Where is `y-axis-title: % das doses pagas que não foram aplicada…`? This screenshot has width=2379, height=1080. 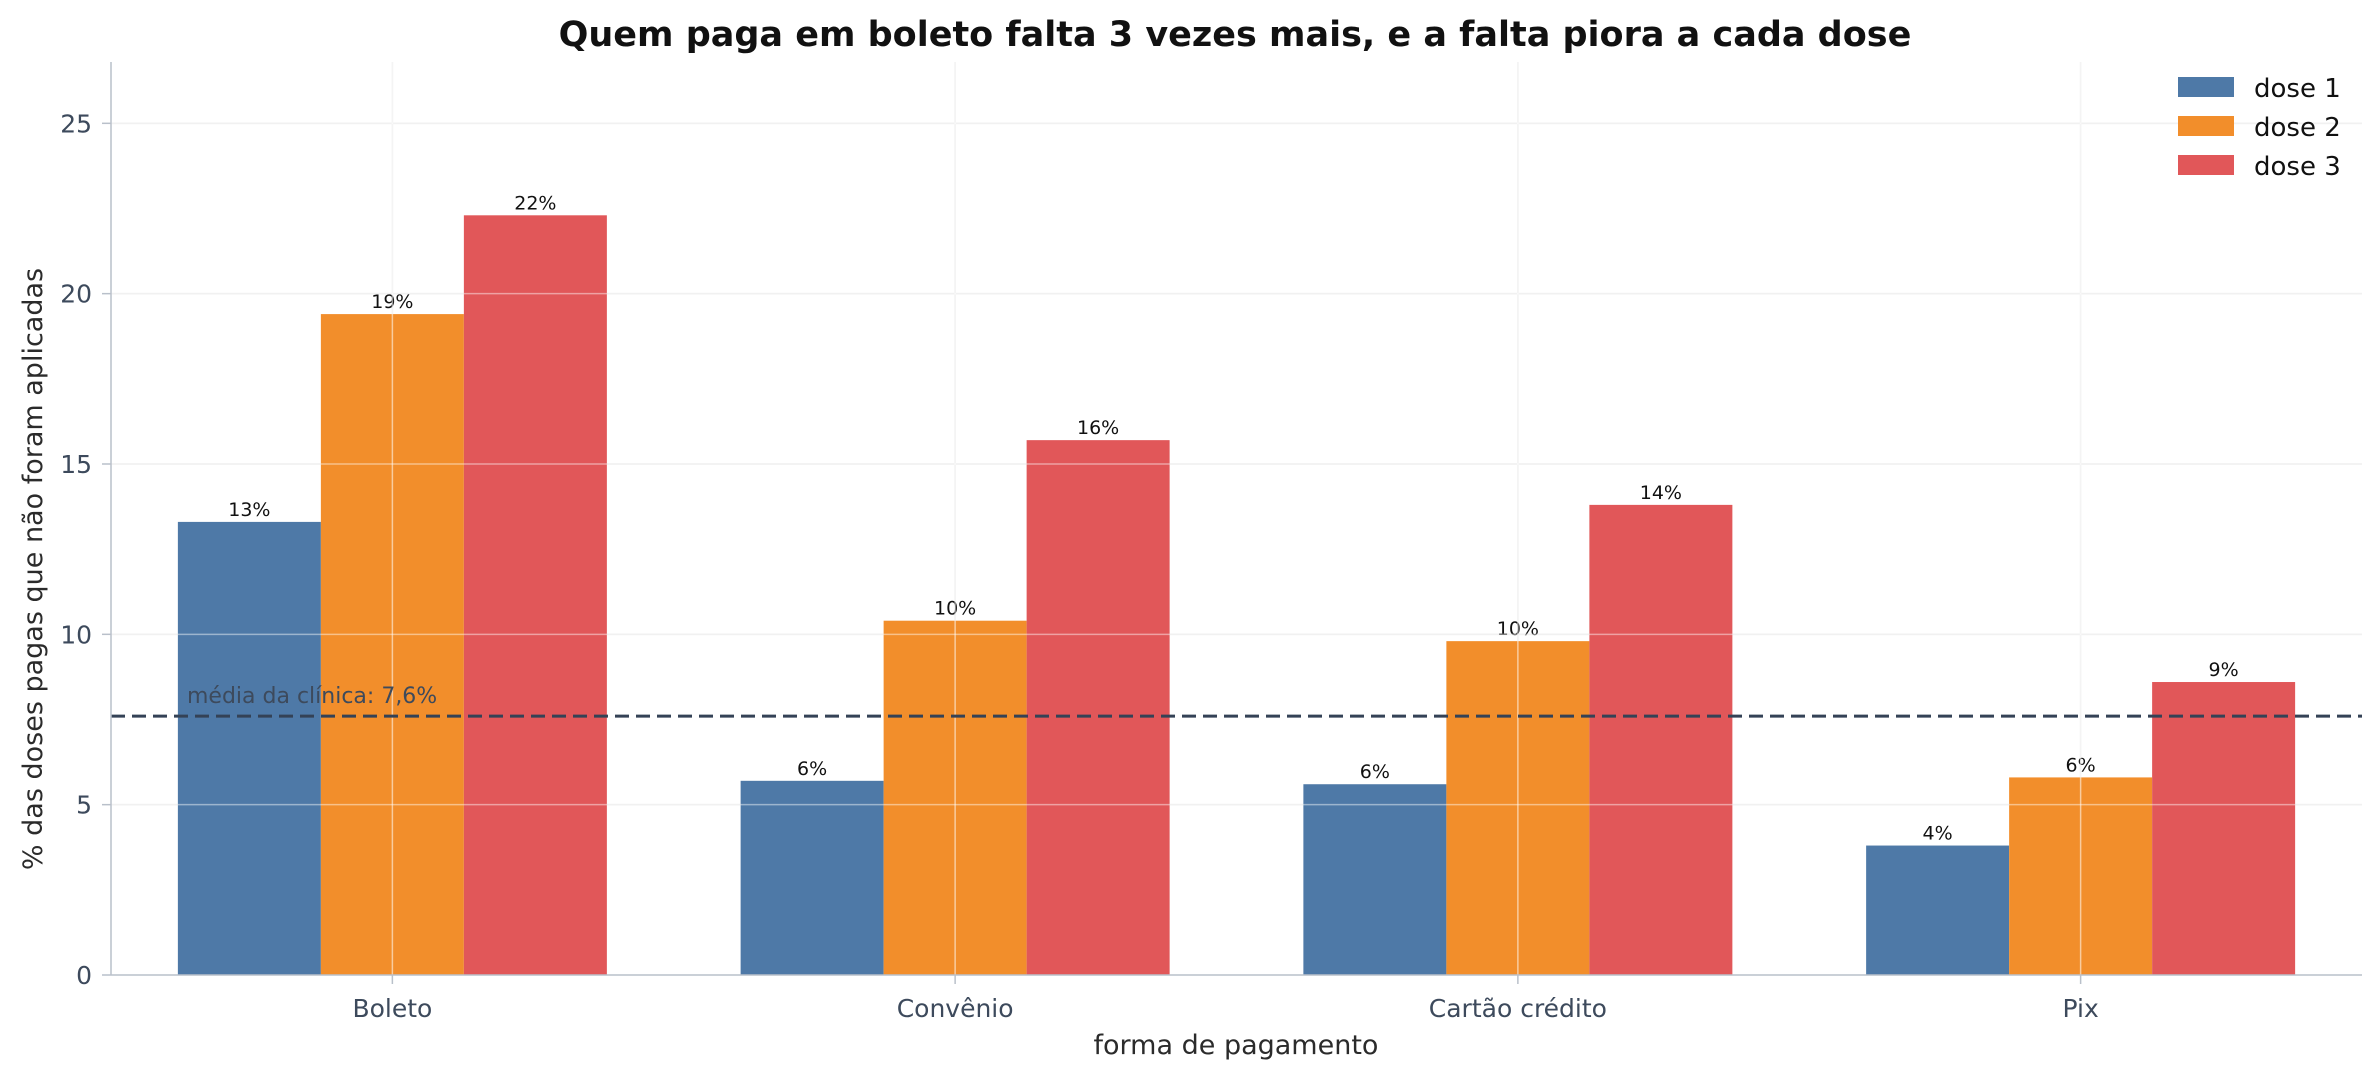 y-axis-title: % das doses pagas que não foram aplicada… is located at coordinates (33, 569).